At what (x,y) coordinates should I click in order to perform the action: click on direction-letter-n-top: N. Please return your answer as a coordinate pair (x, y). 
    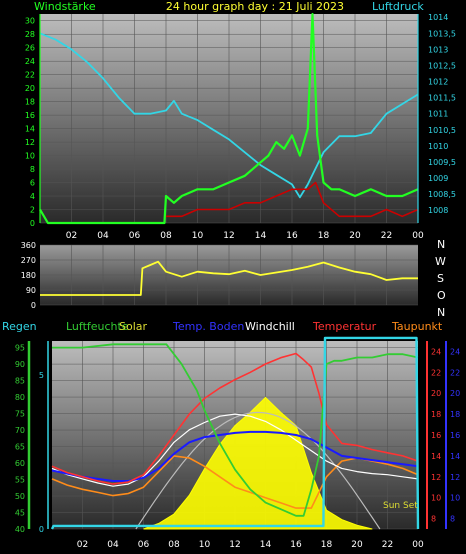
    Looking at the image, I should click on (441, 244).